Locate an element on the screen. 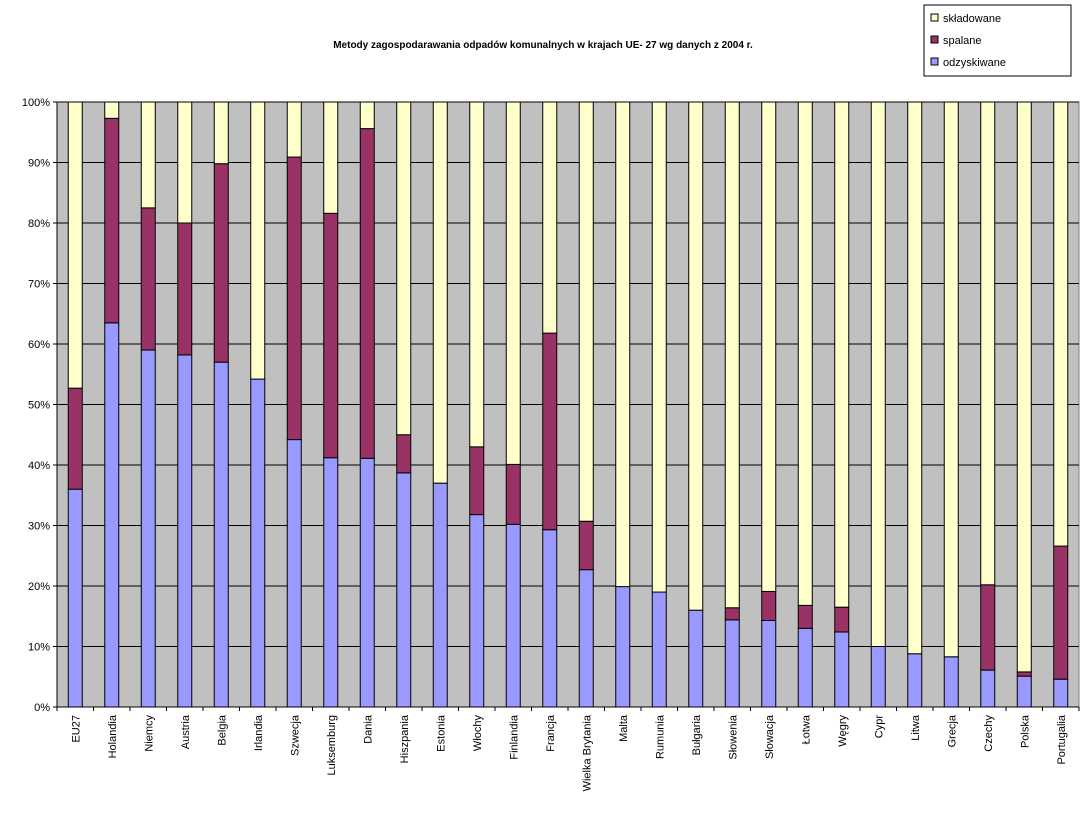  y-tick-label: 60% is located at coordinates (39, 345).